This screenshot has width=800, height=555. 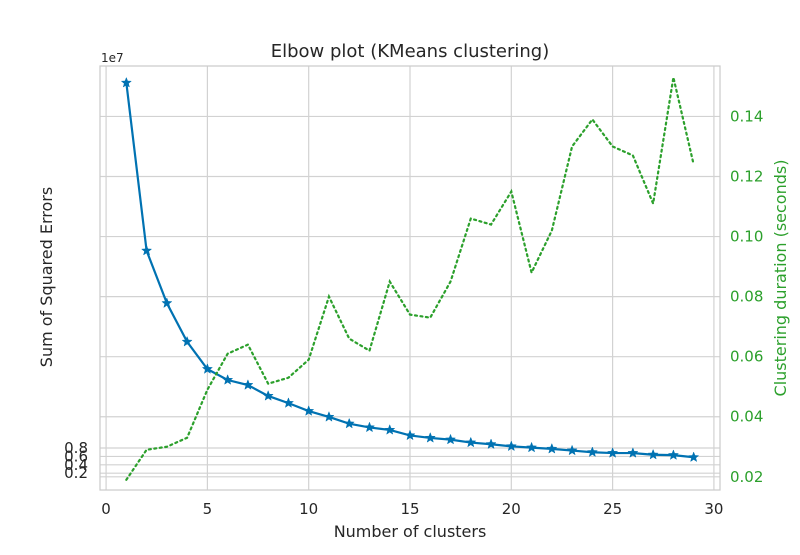 I want to click on y-tick-label: 0.2, so click(x=76, y=473).